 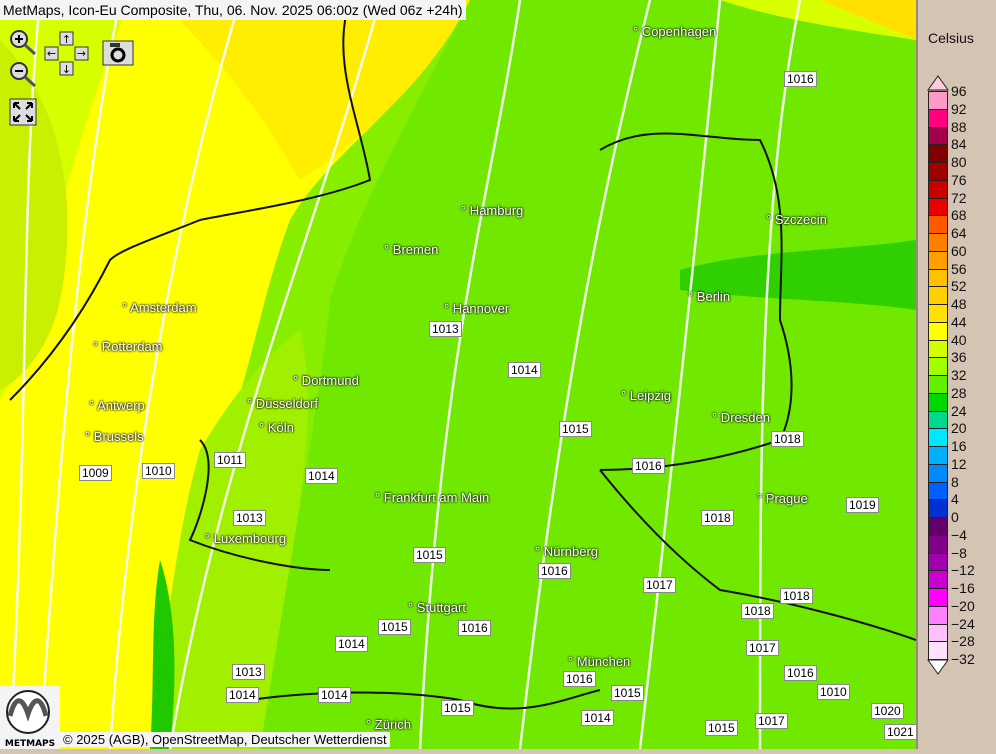 I want to click on legend-label: −28, so click(x=963, y=641).